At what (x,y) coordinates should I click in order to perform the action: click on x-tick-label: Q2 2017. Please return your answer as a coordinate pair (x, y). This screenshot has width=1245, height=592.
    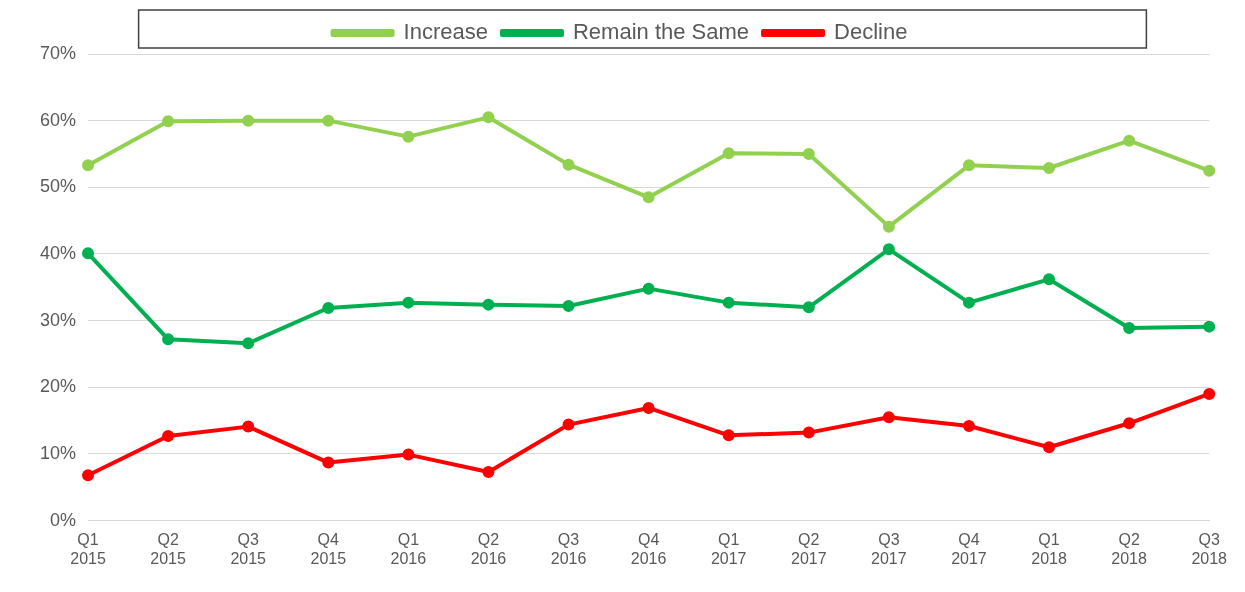
    Looking at the image, I should click on (808, 548).